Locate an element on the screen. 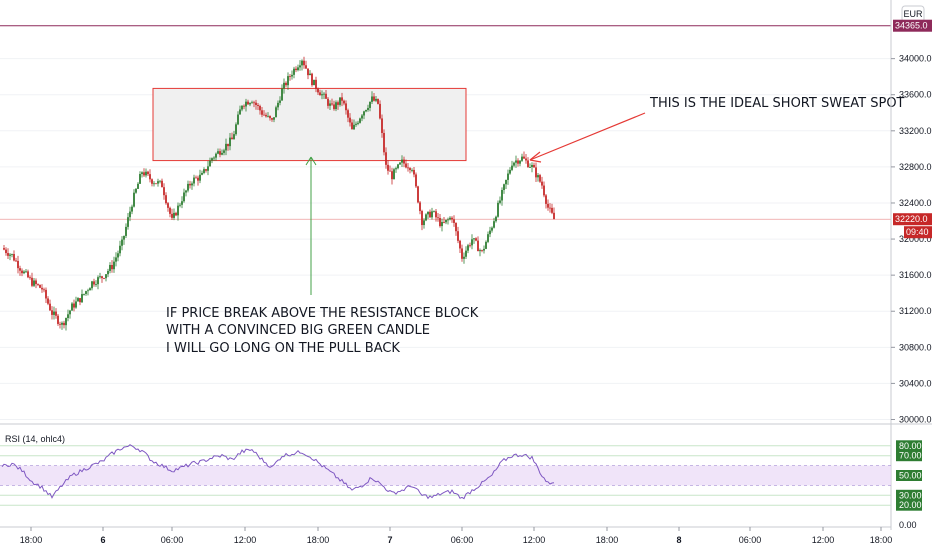 The image size is (932, 550). currency-badge: EUR is located at coordinates (913, 14).